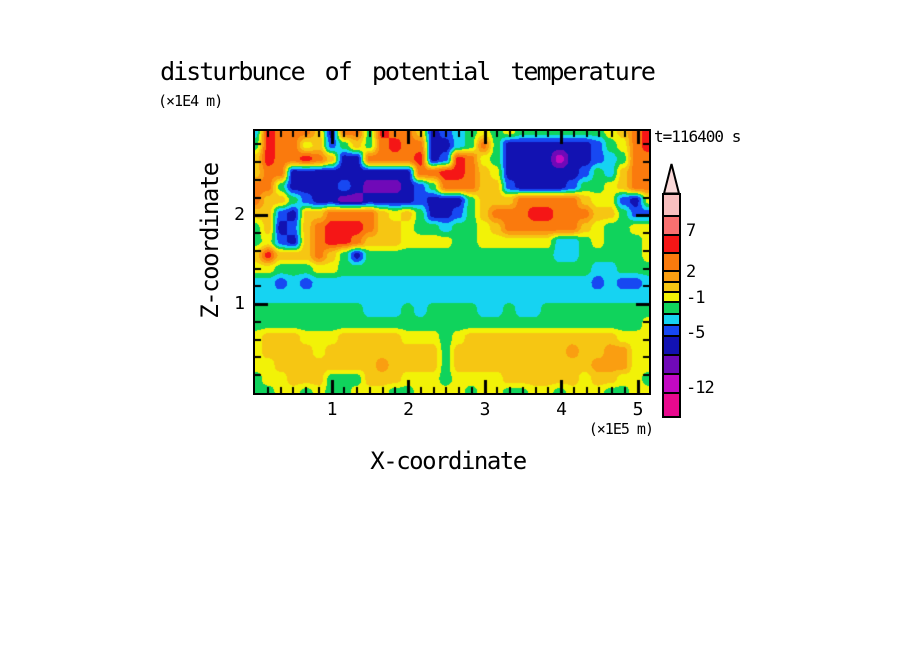  I want to click on z-axis-unit-label: (×1E4 m), so click(190, 101).